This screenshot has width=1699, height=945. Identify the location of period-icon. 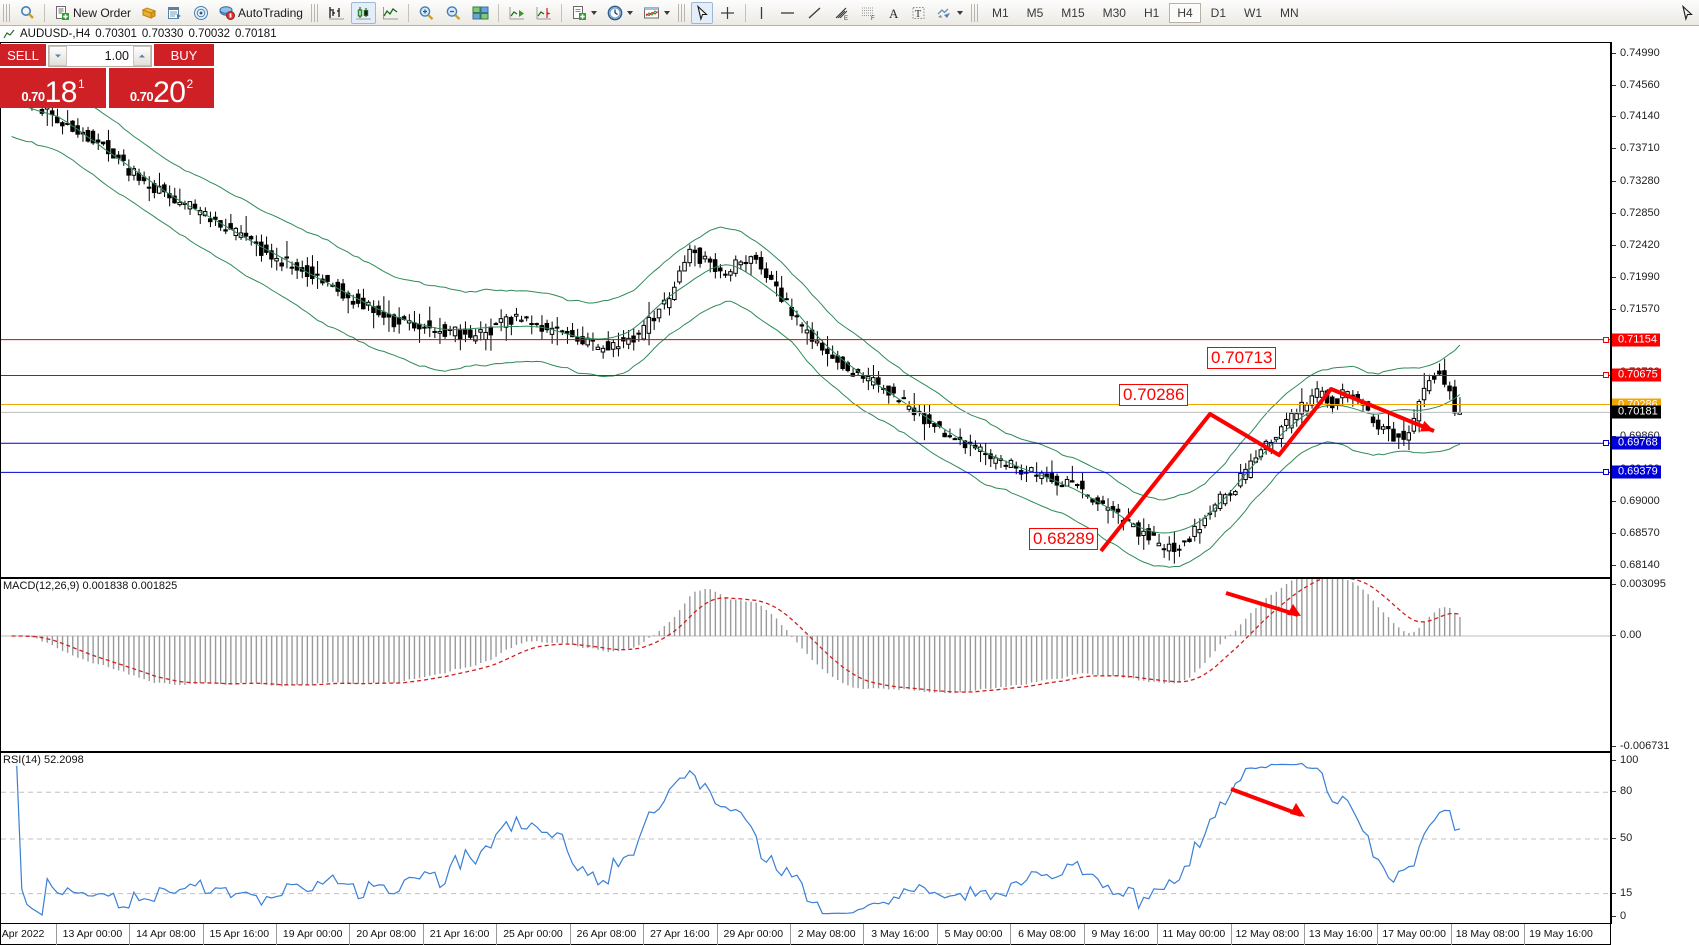
(620, 13).